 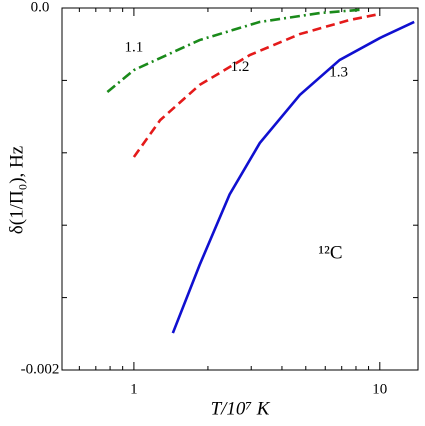 I want to click on x-tick-label: 1, so click(x=134, y=389).